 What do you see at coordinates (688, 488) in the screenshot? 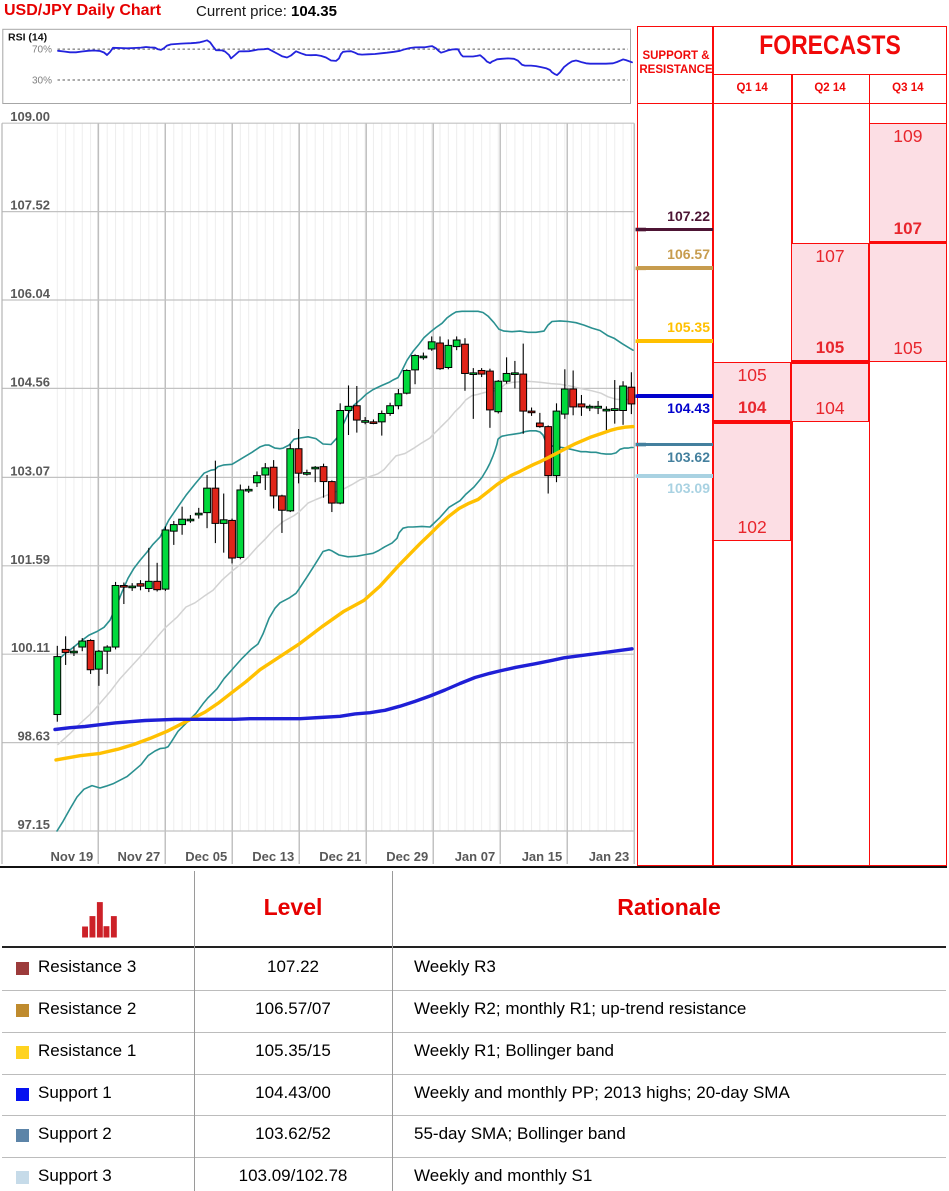
I see `sr-label-103.09: 103.09` at bounding box center [688, 488].